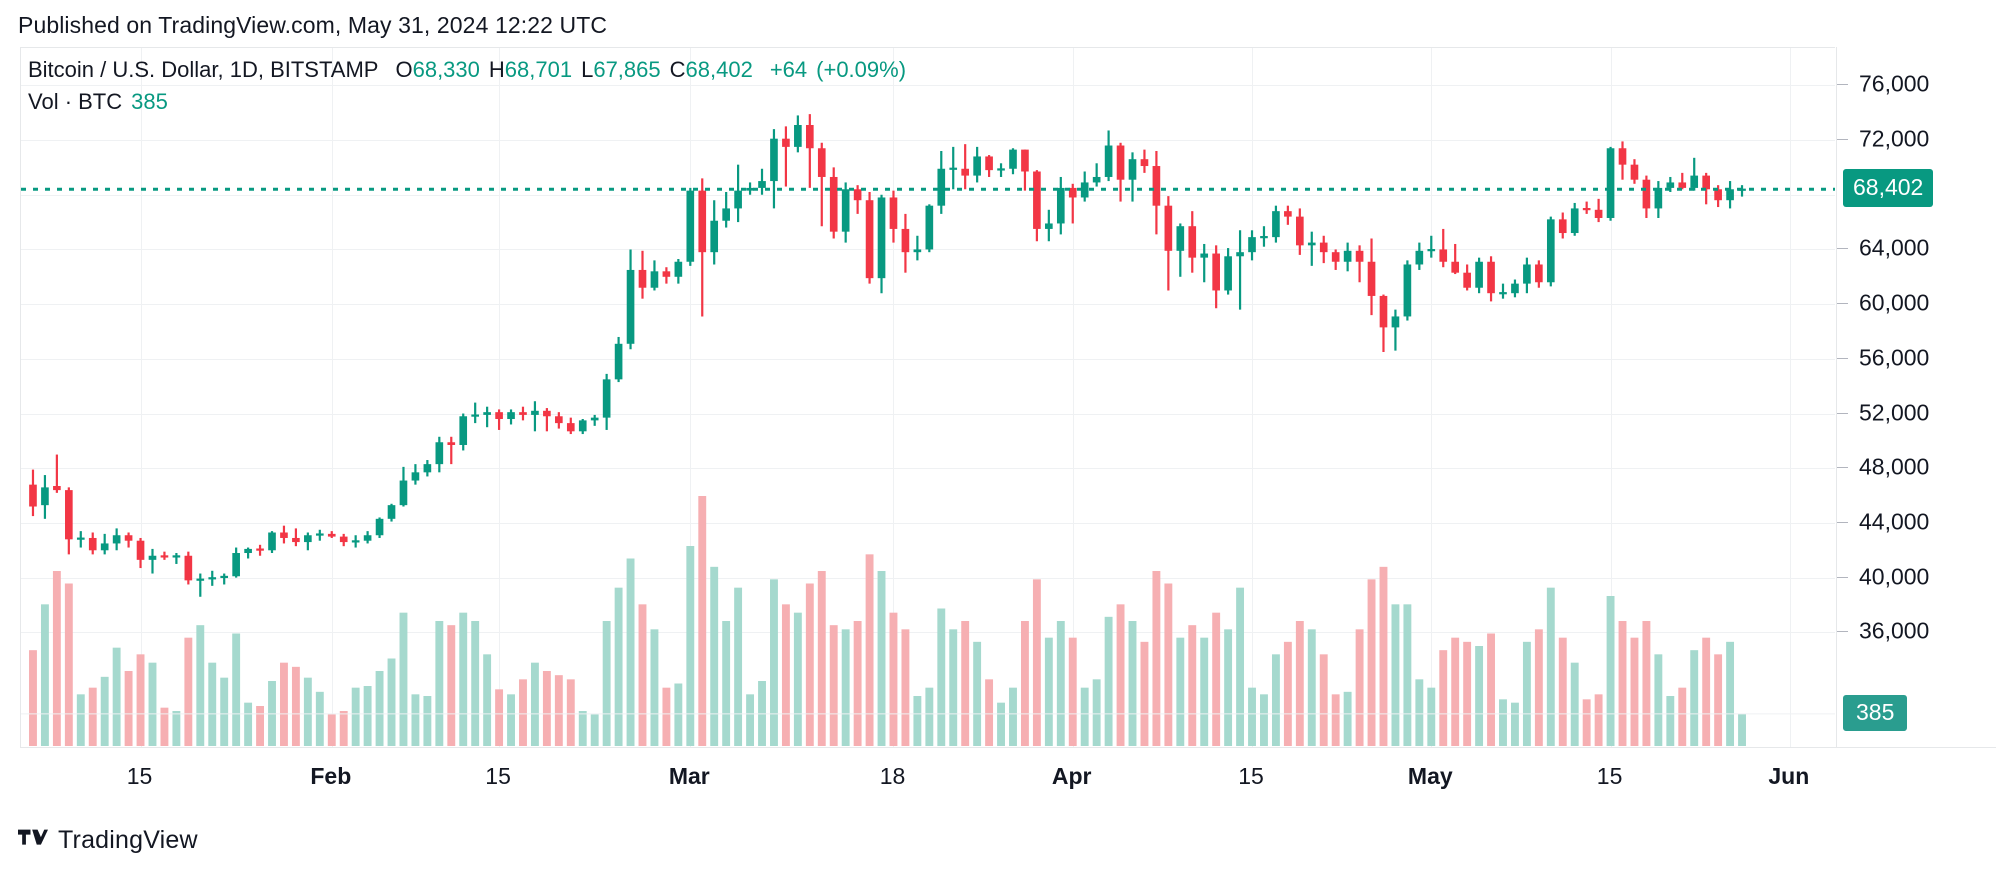  Describe the element at coordinates (892, 776) in the screenshot. I see `time-tick-label: 18` at that location.